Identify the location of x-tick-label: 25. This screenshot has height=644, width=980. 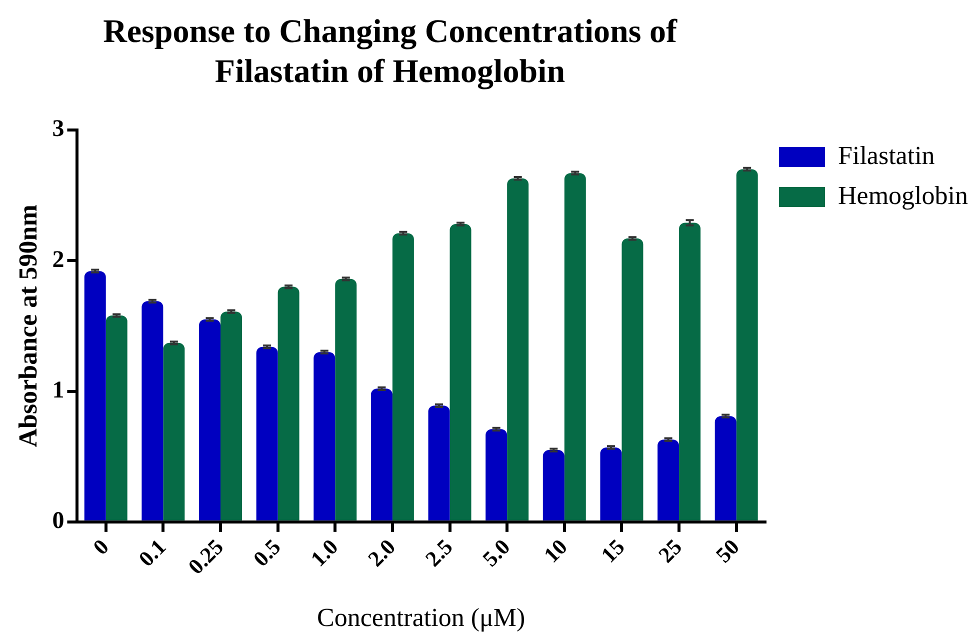
(670, 551).